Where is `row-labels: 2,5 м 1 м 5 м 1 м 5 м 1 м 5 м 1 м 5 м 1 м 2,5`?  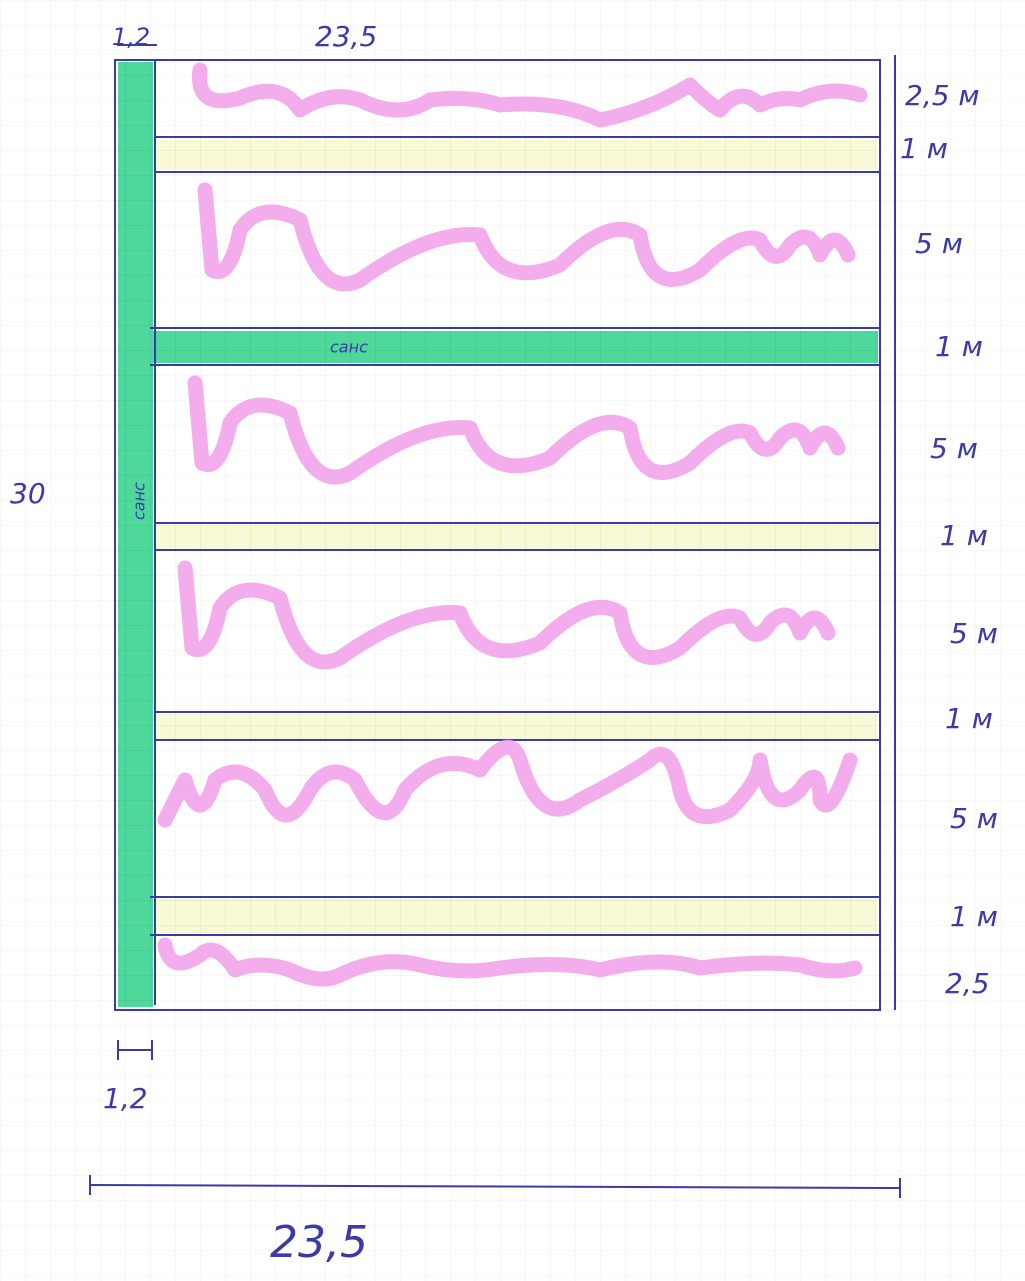 row-labels: 2,5 м 1 м 5 м 1 м 5 м 1 м 5 м 1 м 5 м 1 м 2,5 is located at coordinates (949, 539).